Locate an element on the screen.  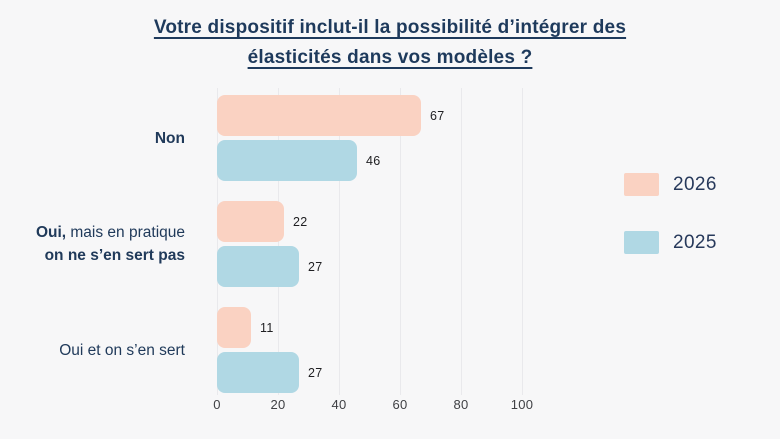
legend-item-2025: 2025 is located at coordinates (670, 242).